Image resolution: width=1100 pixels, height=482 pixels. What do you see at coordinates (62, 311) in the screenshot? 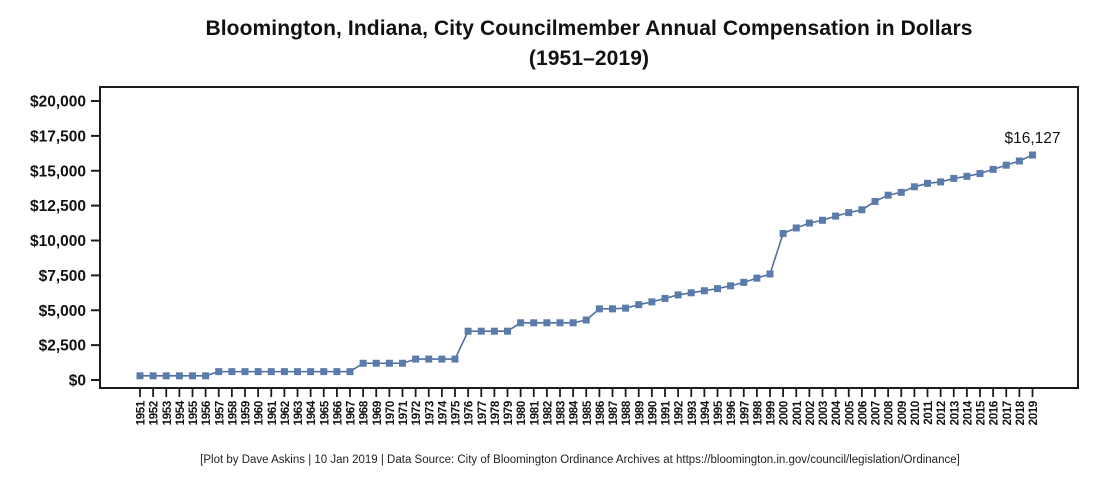
I see `y-axis-label: $5,000` at bounding box center [62, 311].